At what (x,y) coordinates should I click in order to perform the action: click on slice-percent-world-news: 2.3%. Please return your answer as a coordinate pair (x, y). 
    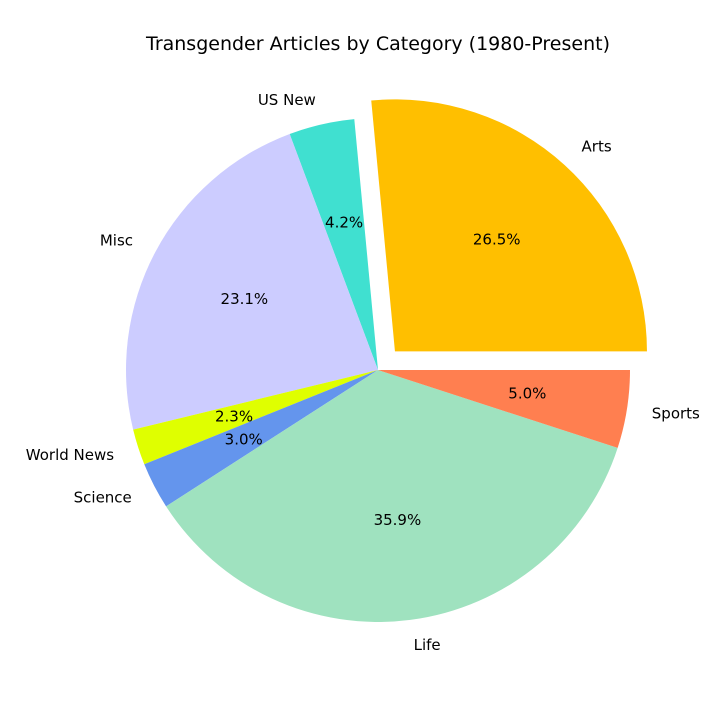
    Looking at the image, I should click on (234, 416).